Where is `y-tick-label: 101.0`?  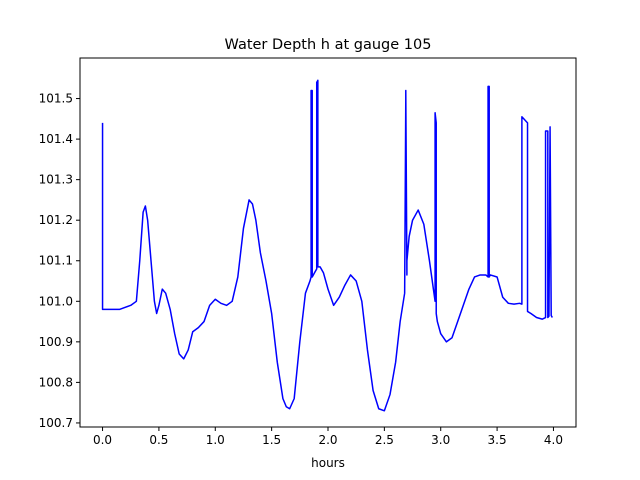
y-tick-label: 101.0 is located at coordinates (56, 301).